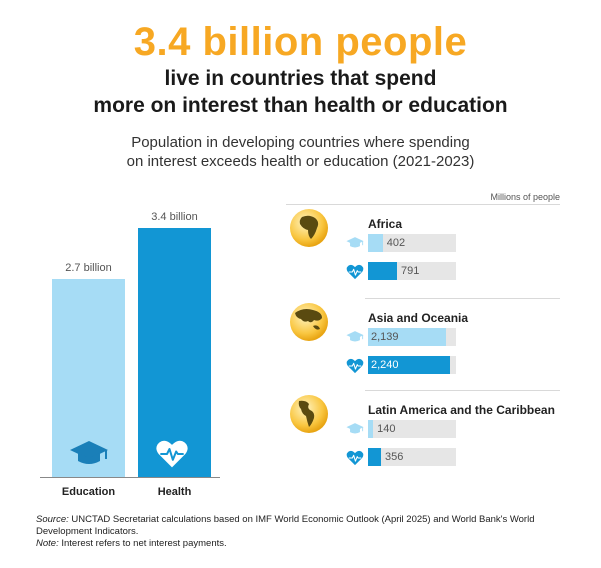 Image resolution: width=601 pixels, height=568 pixels. What do you see at coordinates (52, 519) in the screenshot?
I see `source-label: Source:` at bounding box center [52, 519].